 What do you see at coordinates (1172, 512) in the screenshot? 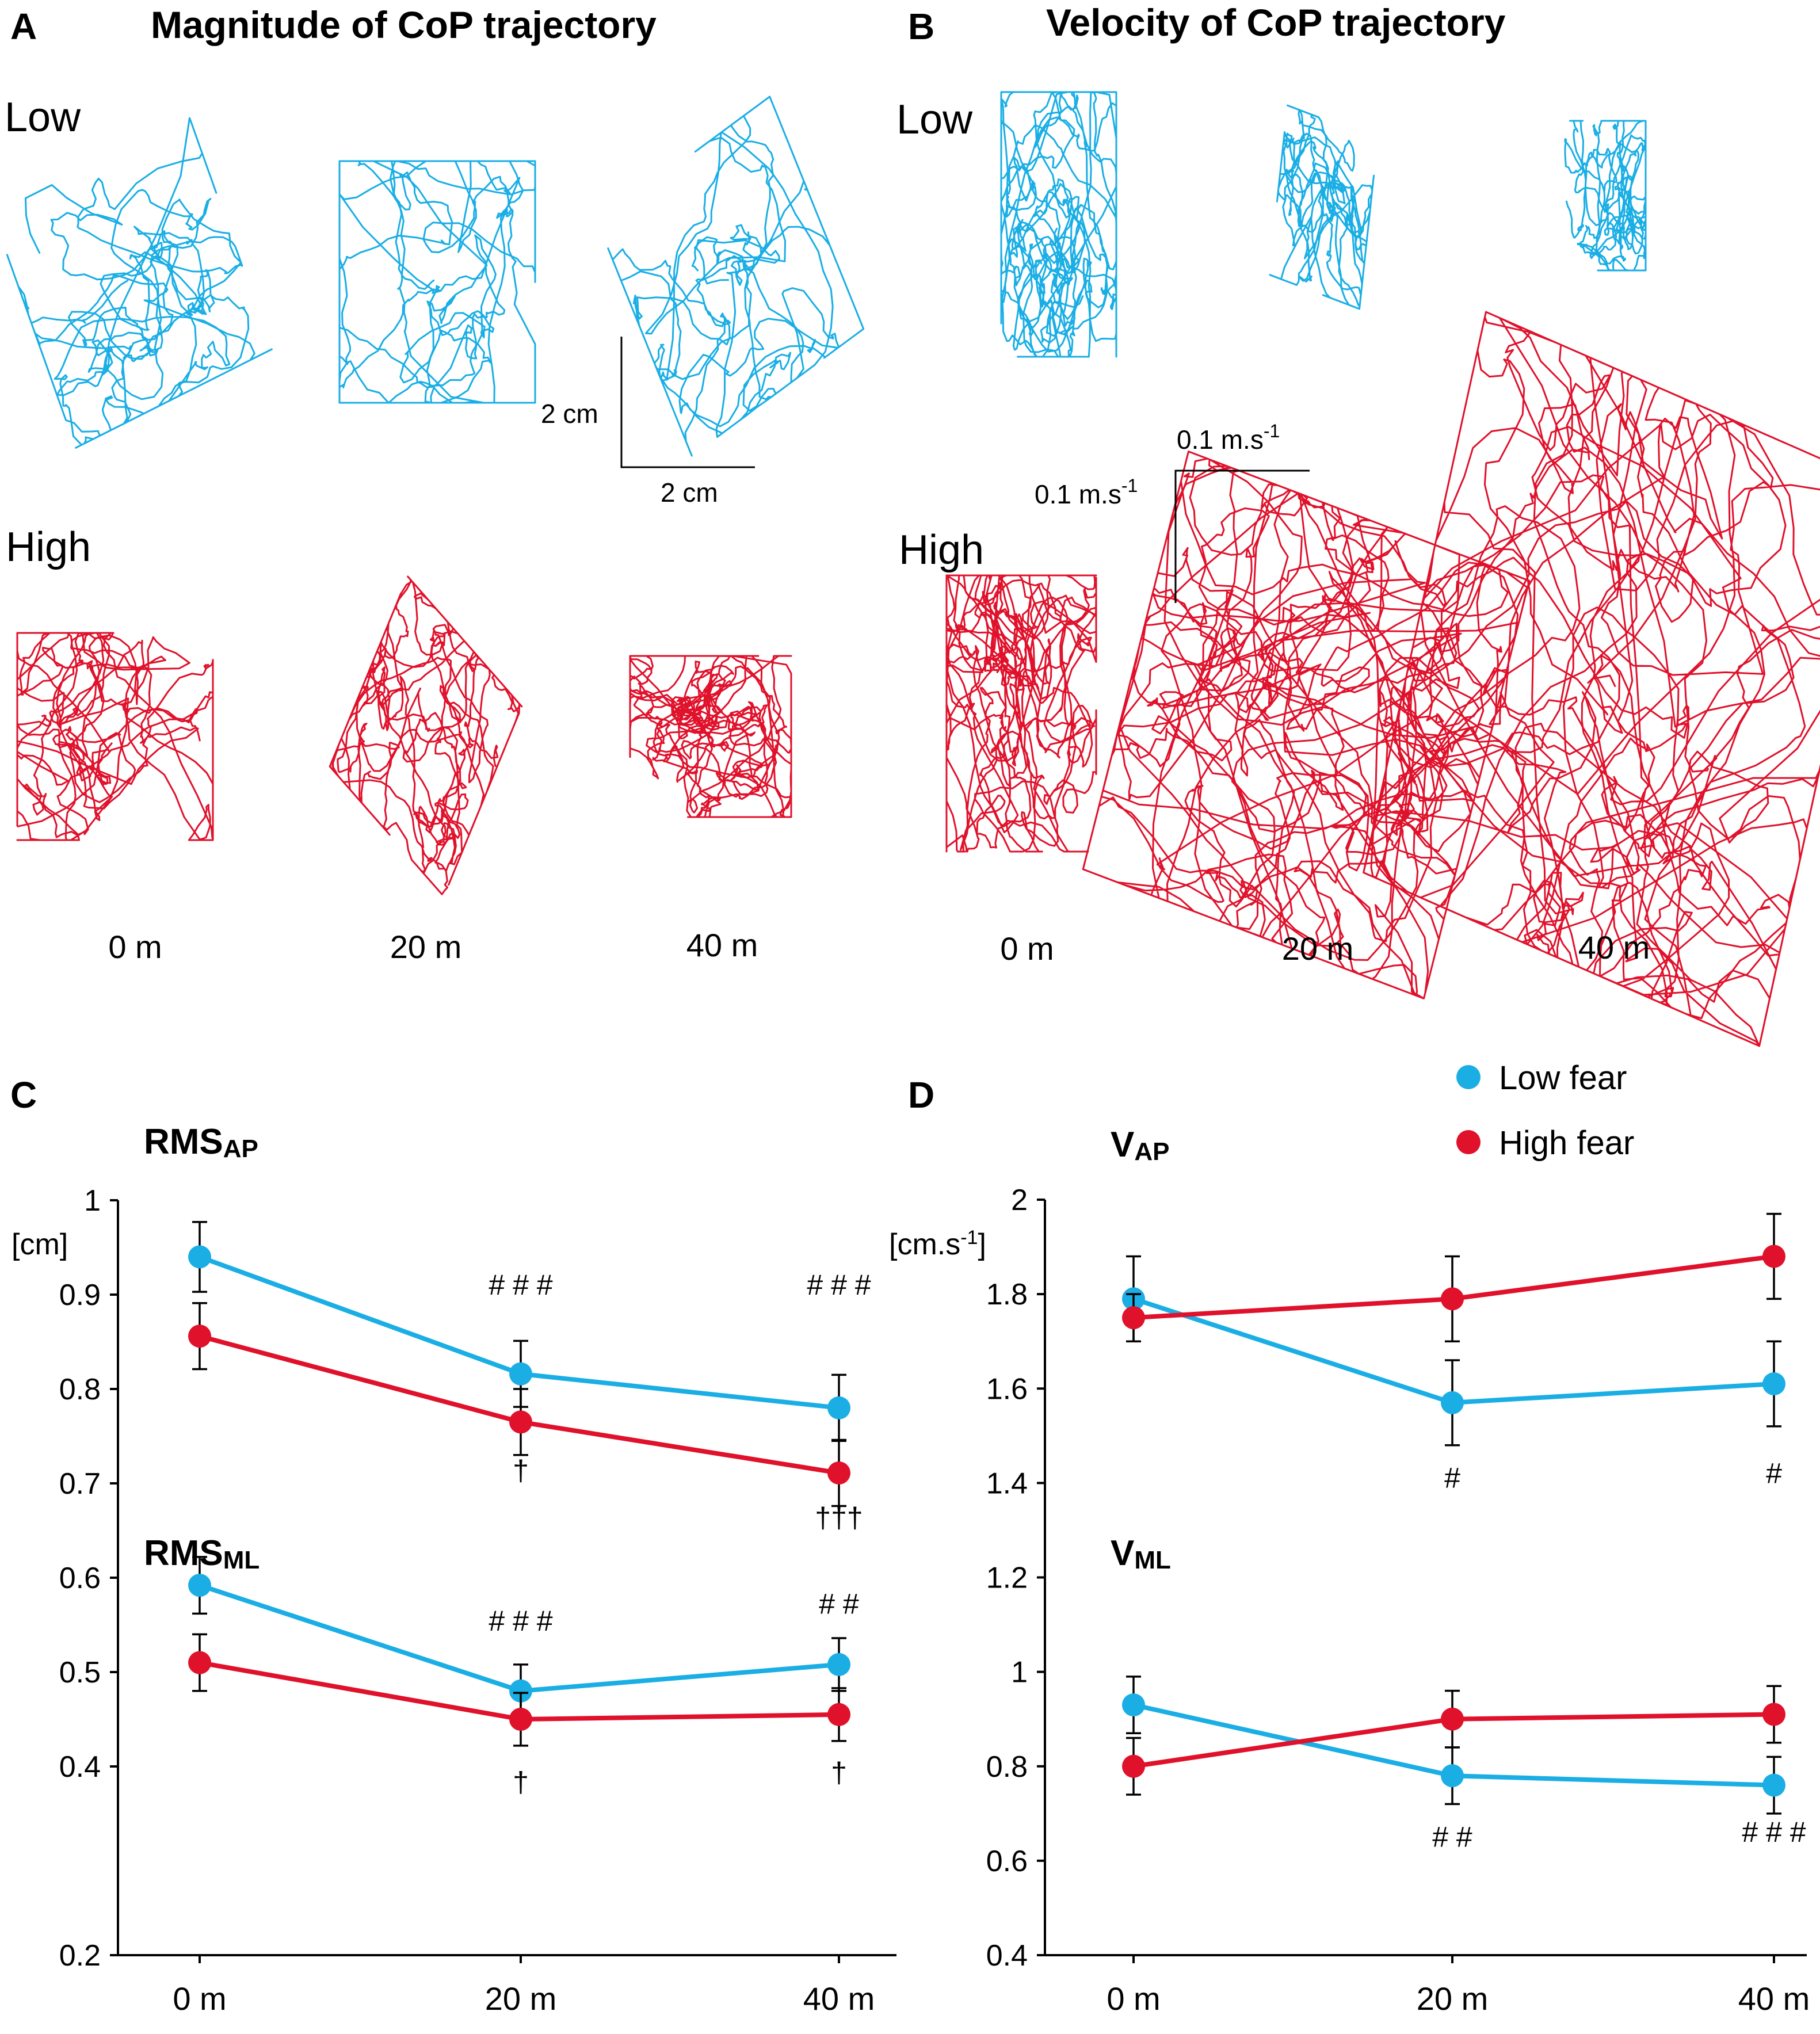
I see `panel-b-scale-bar: 0.1 m.s-1 0.1 m.s-1` at bounding box center [1172, 512].